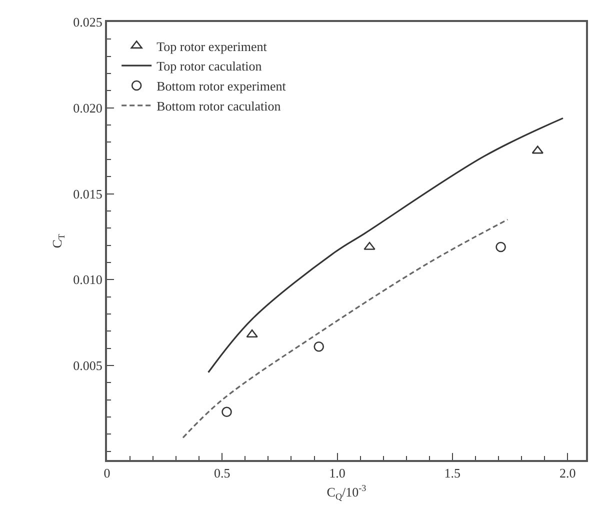 The height and width of the screenshot is (523, 590). I want to click on y-tick-label: 0.020, so click(87, 108).